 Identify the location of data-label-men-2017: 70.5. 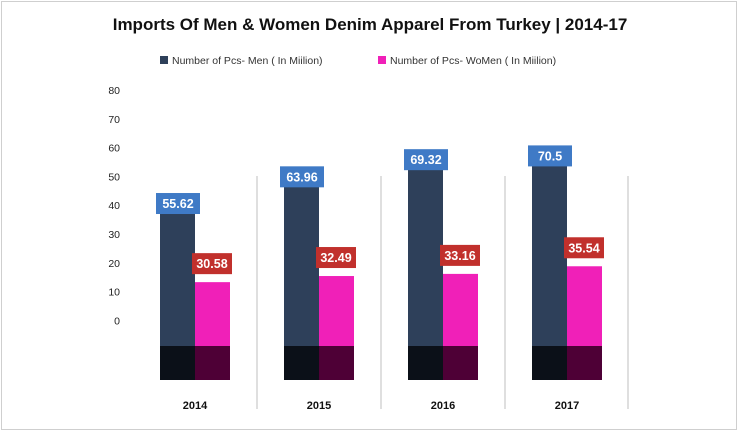
(550, 156).